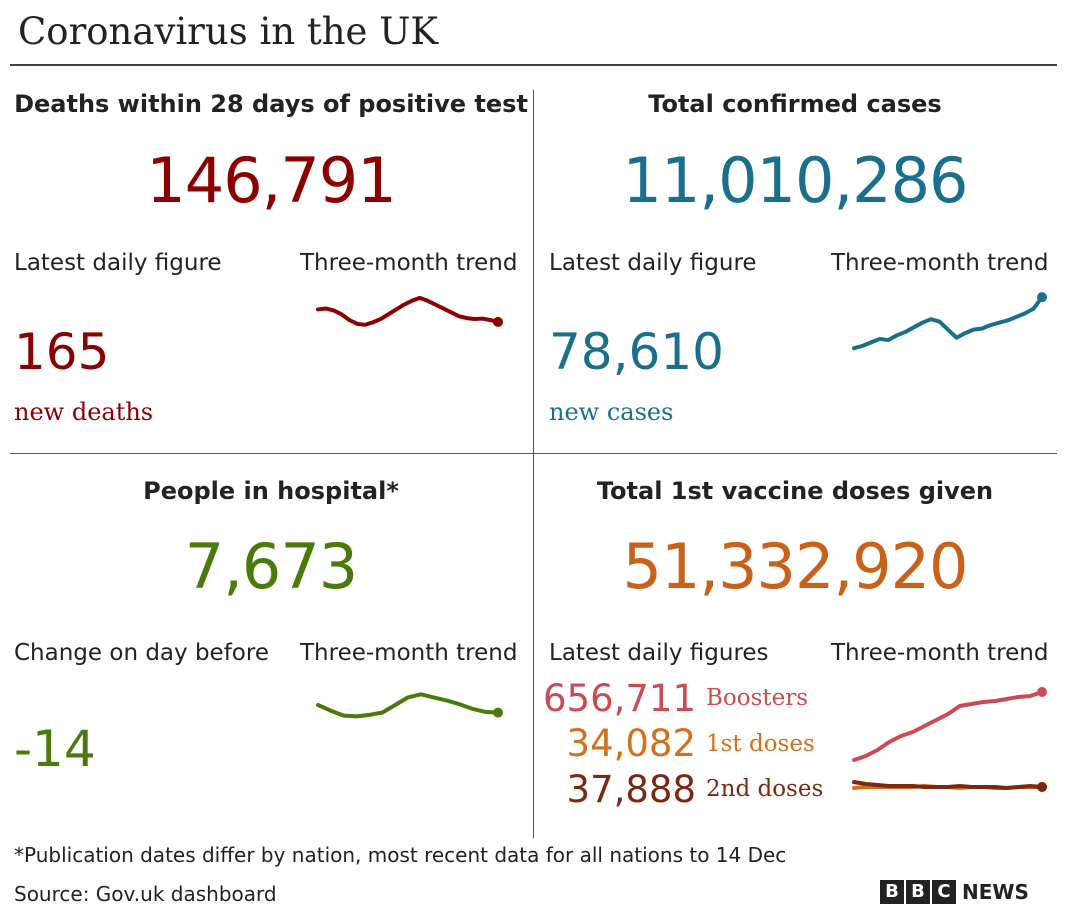  I want to click on deaths-daily-unit: new deaths, so click(84, 412).